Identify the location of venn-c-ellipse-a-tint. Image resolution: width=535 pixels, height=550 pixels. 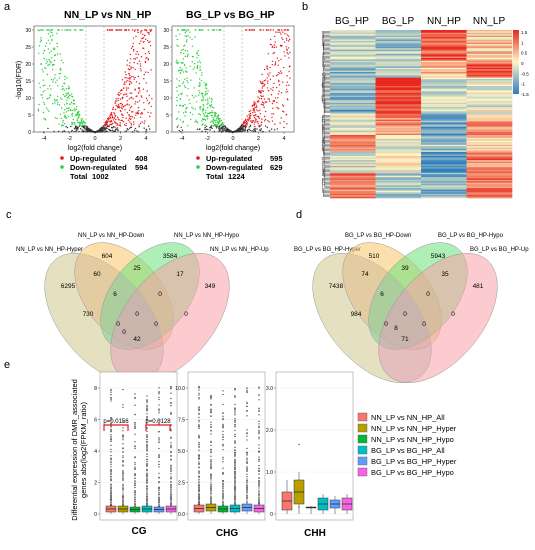
(104, 318).